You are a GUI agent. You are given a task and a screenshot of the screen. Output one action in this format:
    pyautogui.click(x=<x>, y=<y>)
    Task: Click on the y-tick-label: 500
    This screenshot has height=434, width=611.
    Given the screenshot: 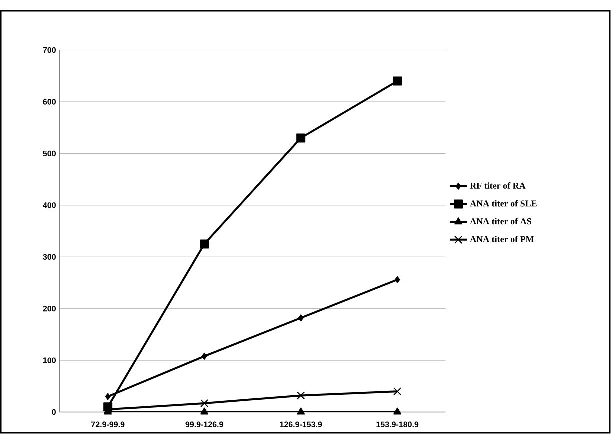 What is the action you would take?
    pyautogui.click(x=49, y=153)
    